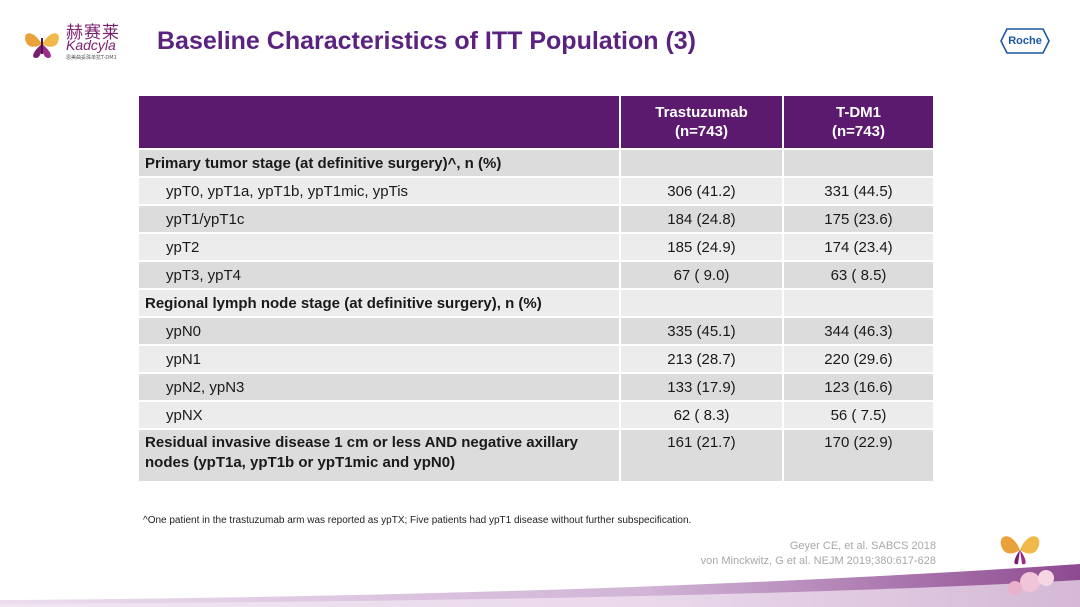  Describe the element at coordinates (858, 331) in the screenshot. I see `cell-tdm1: 344 (46.3)` at that location.